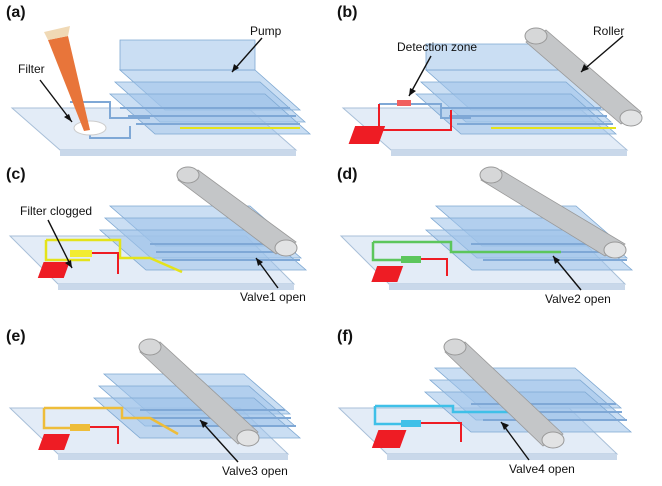  Describe the element at coordinates (347, 174) in the screenshot. I see `panel-d-label: (d)` at that location.